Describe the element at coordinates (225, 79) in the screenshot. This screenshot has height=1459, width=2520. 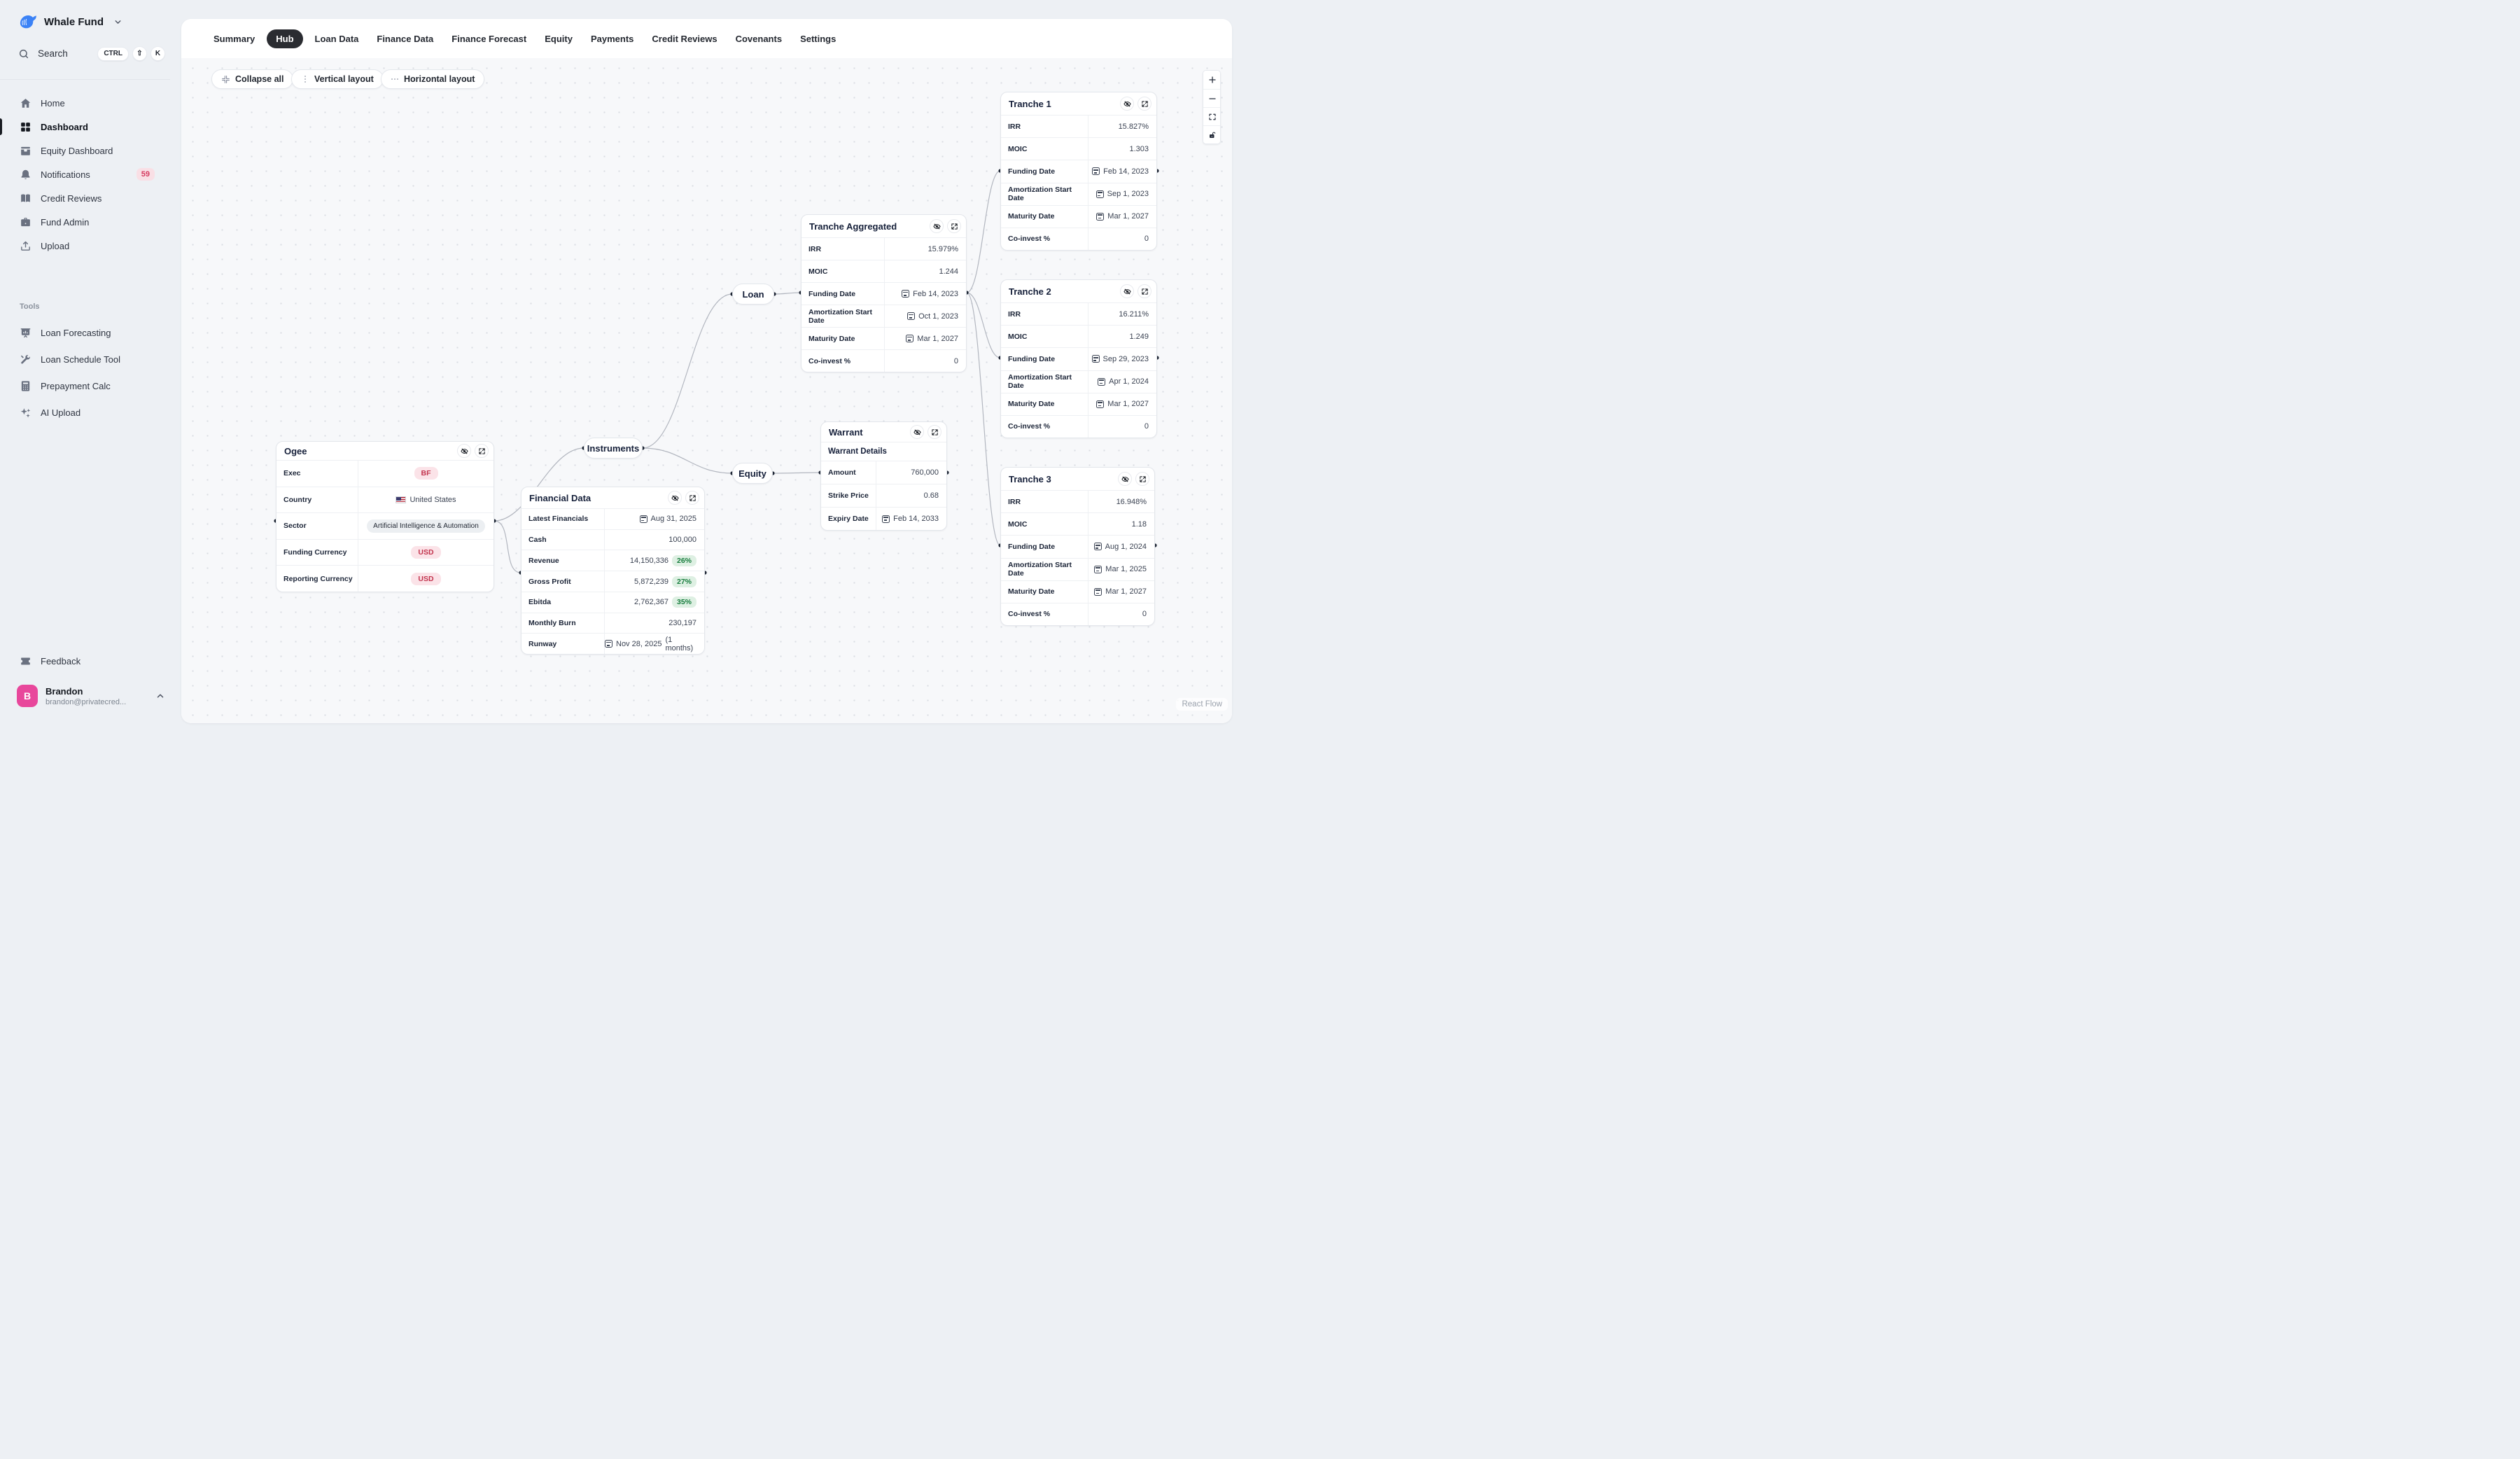
I see `collapse-icon` at that location.